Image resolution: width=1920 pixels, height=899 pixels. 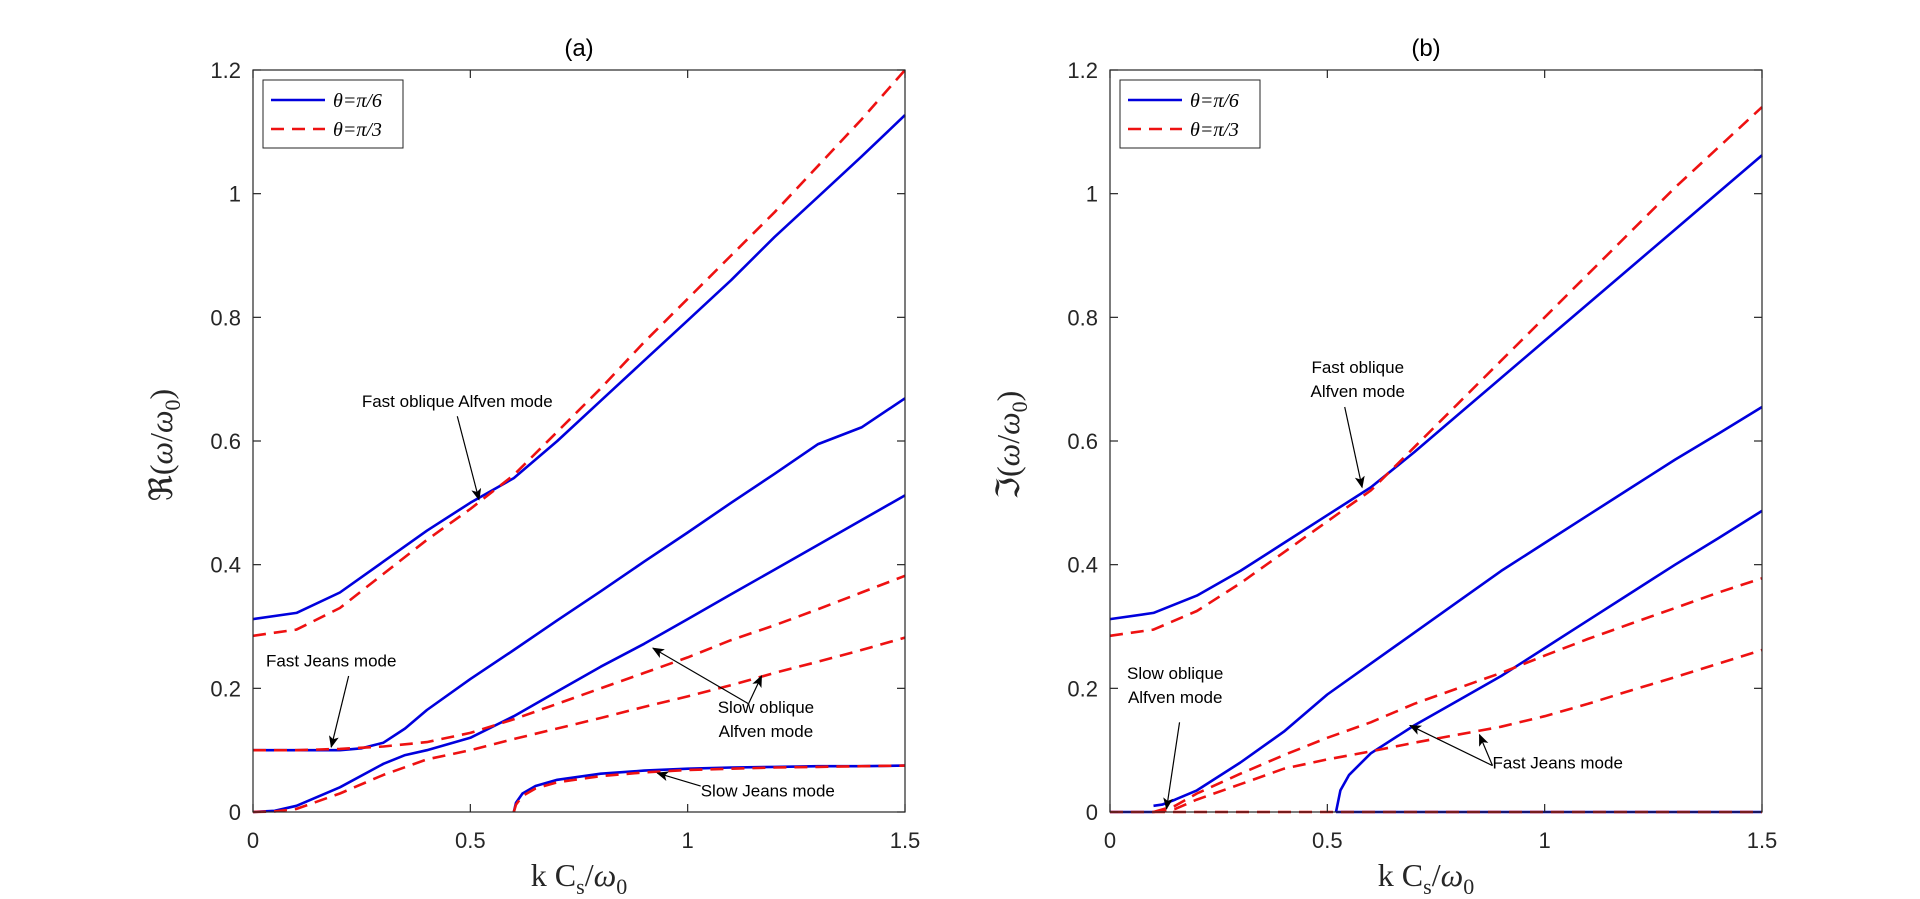 What do you see at coordinates (1545, 840) in the screenshot?
I see `panel-b-x-tick-label: 1` at bounding box center [1545, 840].